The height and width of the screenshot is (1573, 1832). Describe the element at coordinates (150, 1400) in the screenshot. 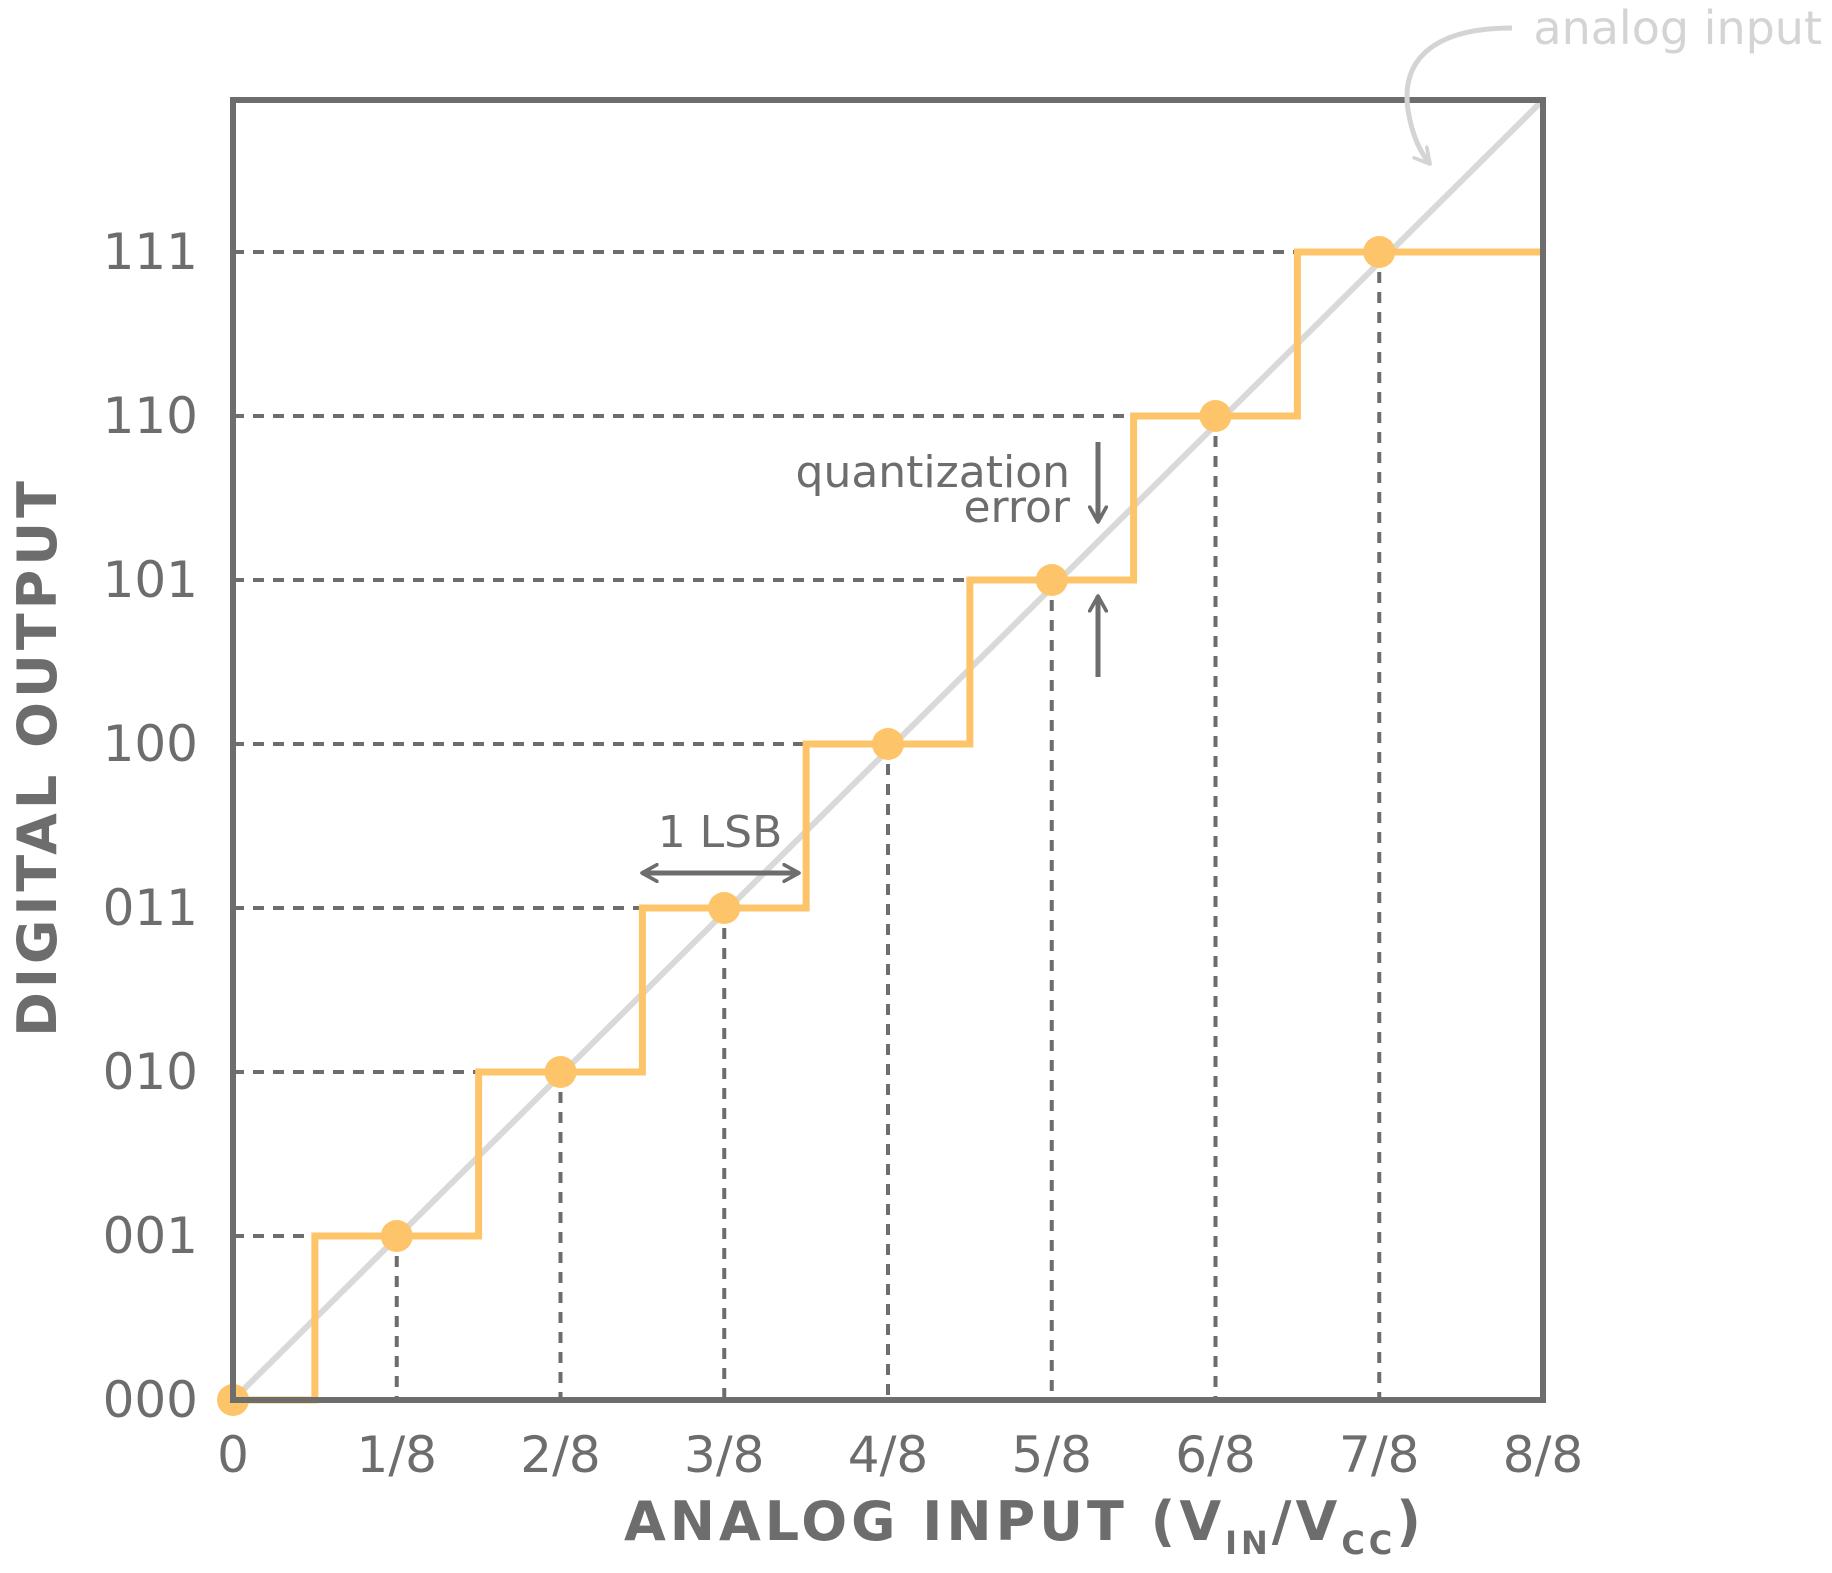

I see `y-tick-label: 000` at that location.